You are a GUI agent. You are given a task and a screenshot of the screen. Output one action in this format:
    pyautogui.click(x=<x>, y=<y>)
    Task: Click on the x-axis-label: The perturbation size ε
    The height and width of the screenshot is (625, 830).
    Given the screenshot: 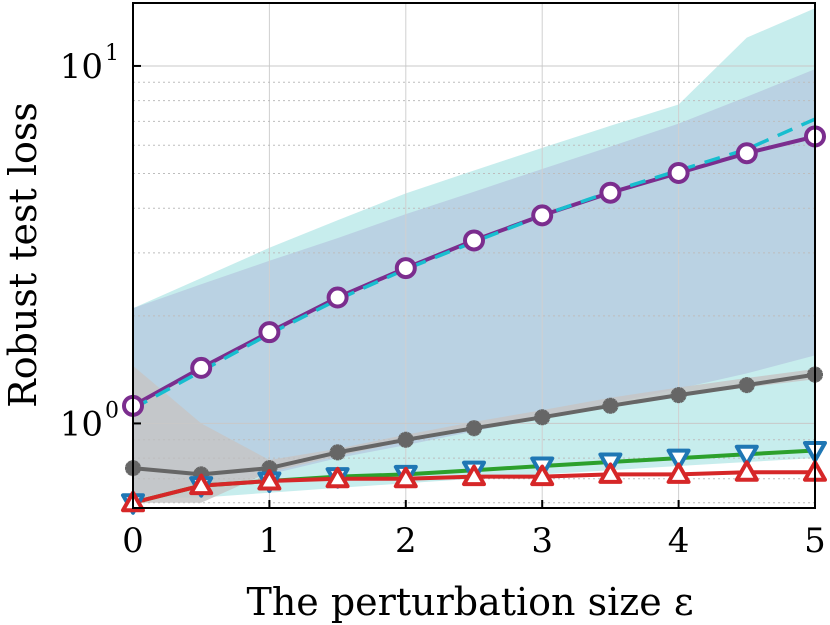 What is the action you would take?
    pyautogui.click(x=469, y=602)
    